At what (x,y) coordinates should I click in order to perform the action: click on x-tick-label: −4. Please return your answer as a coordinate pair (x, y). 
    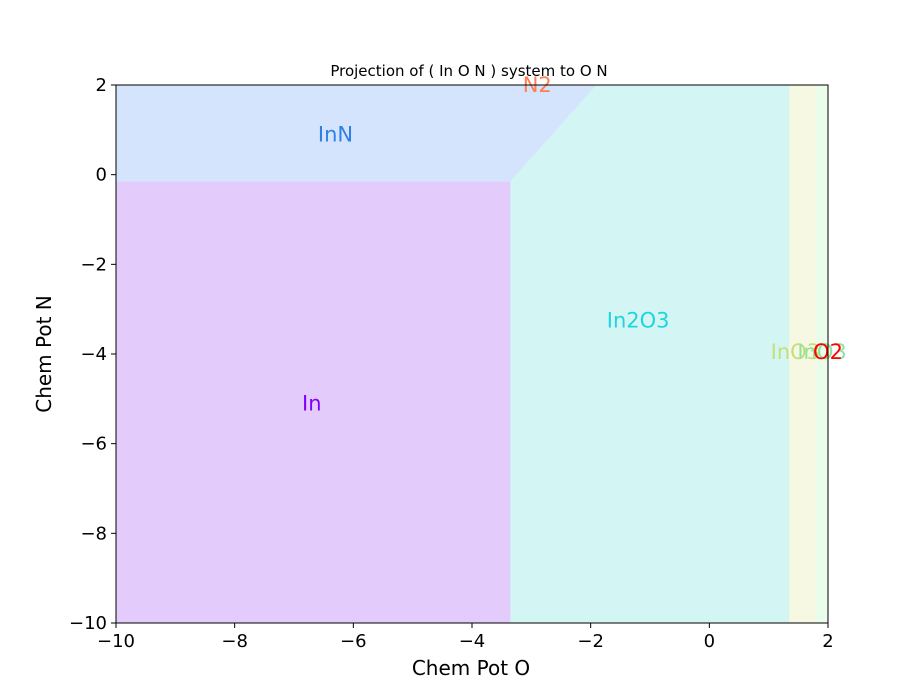
    Looking at the image, I should click on (472, 641).